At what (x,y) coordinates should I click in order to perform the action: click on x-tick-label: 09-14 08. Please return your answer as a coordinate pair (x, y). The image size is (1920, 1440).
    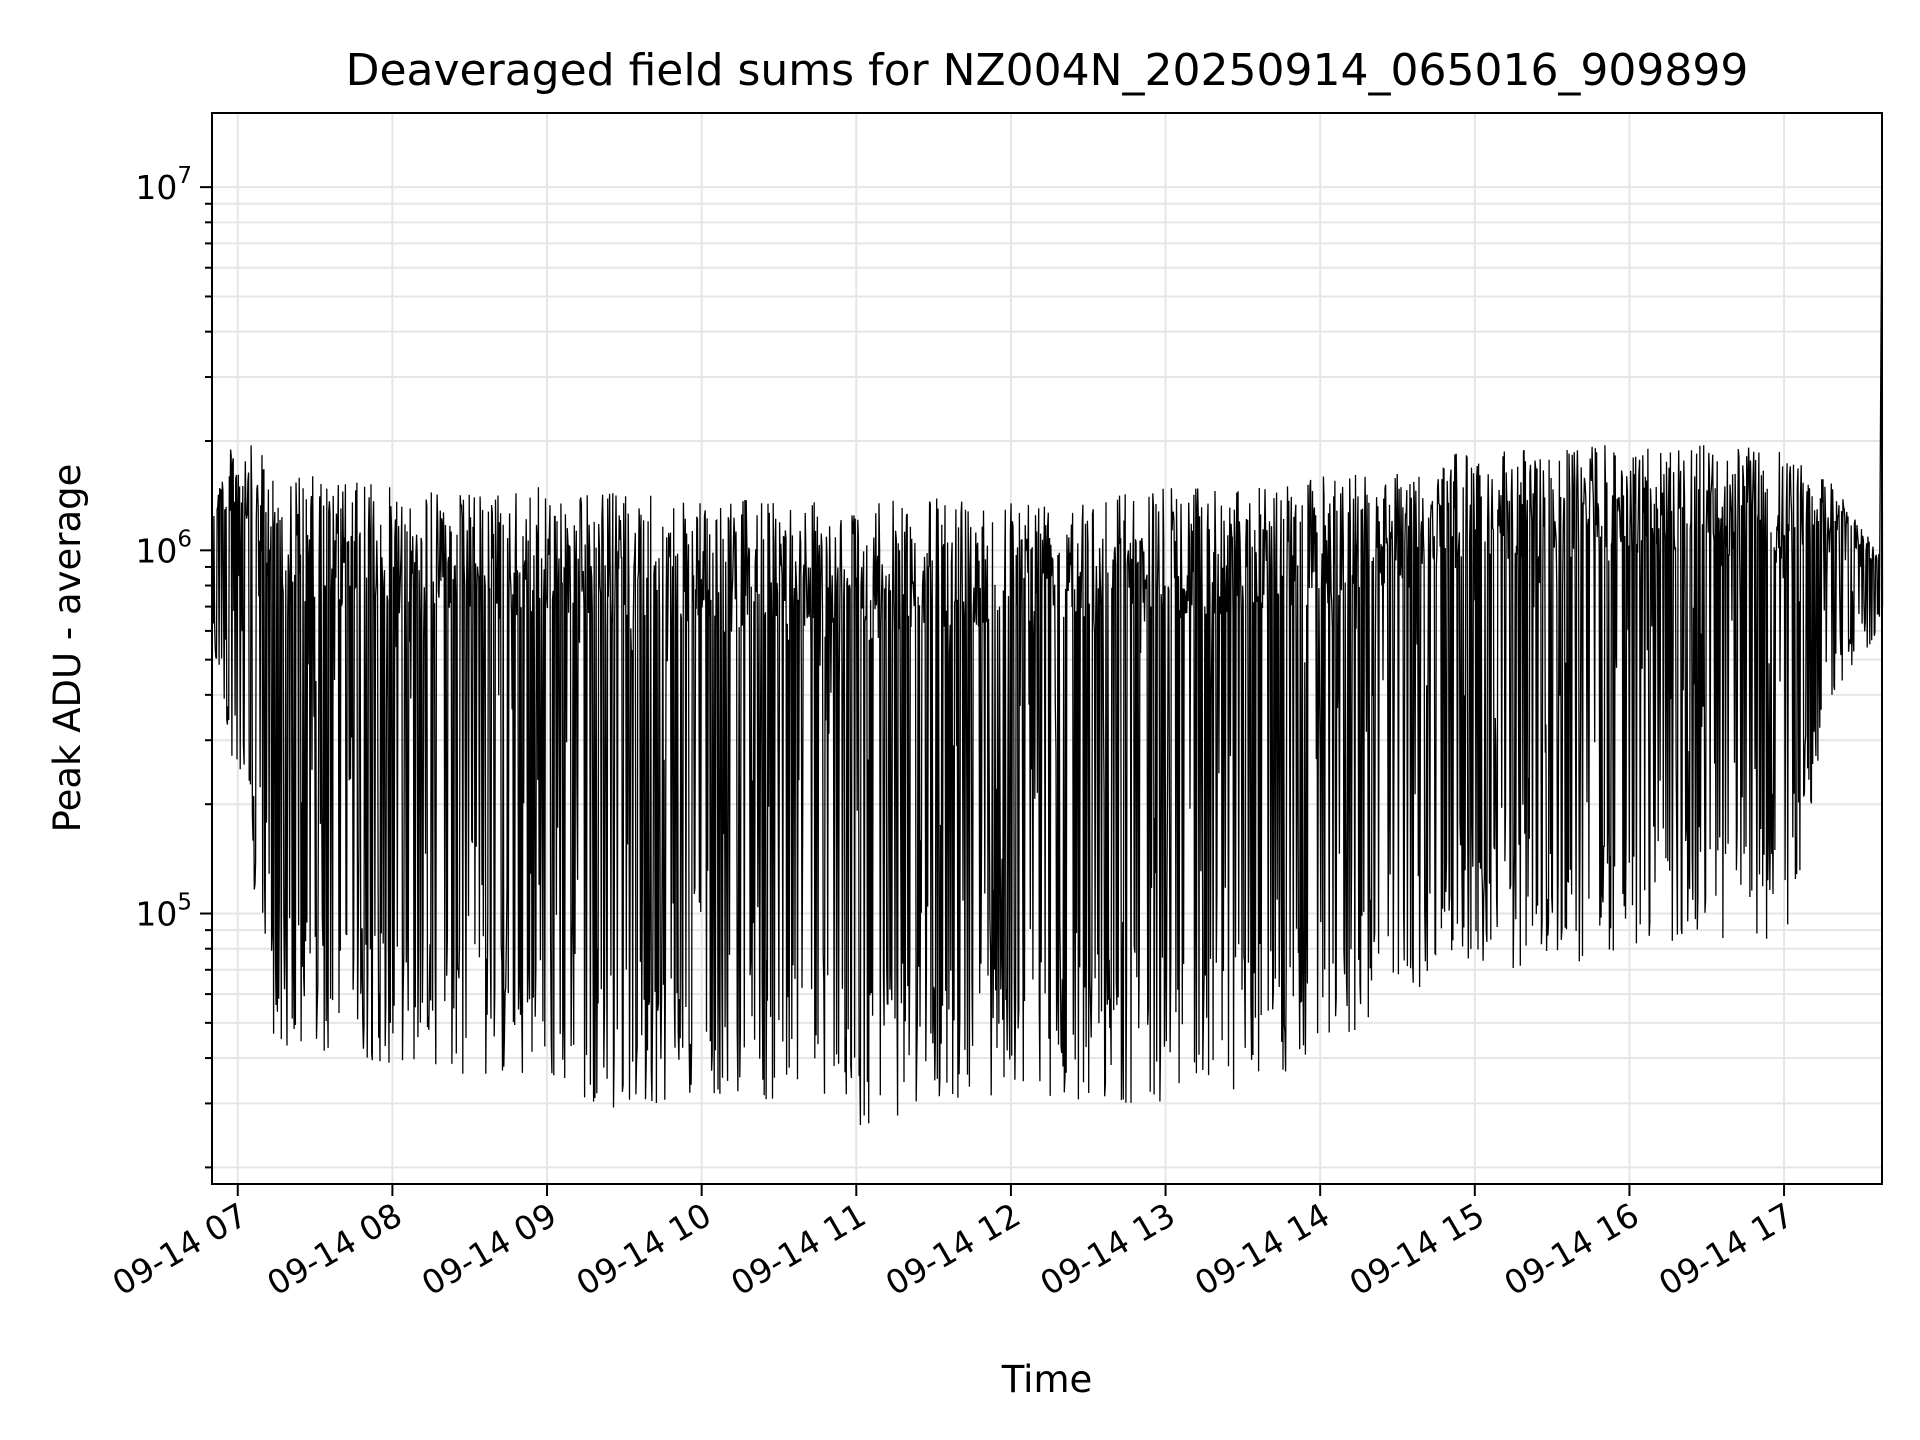
    Looking at the image, I should click on (334, 1249).